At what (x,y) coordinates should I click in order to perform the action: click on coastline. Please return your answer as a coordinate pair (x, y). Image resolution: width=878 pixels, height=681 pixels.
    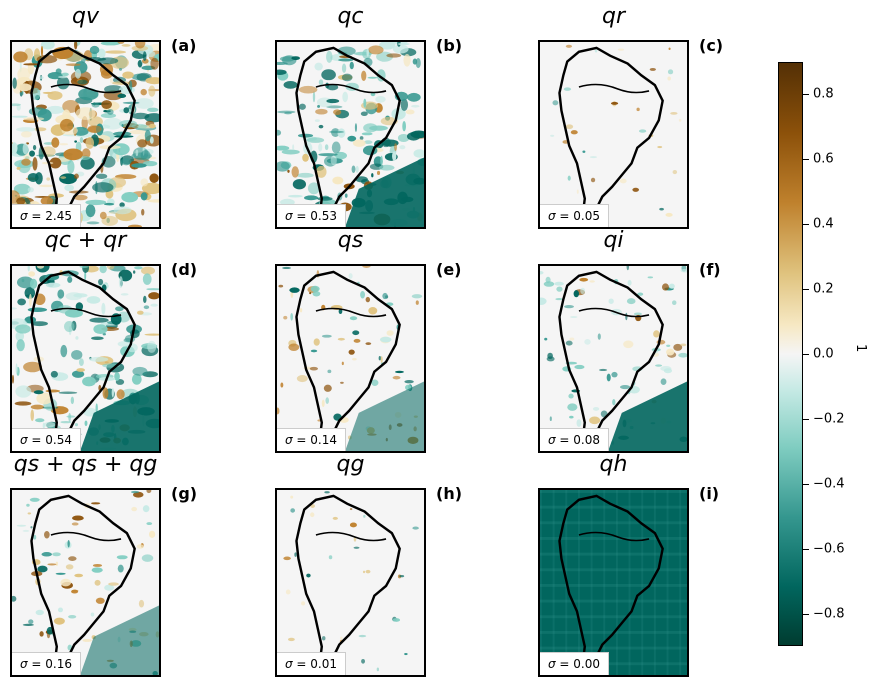
    Looking at the image, I should click on (348, 584).